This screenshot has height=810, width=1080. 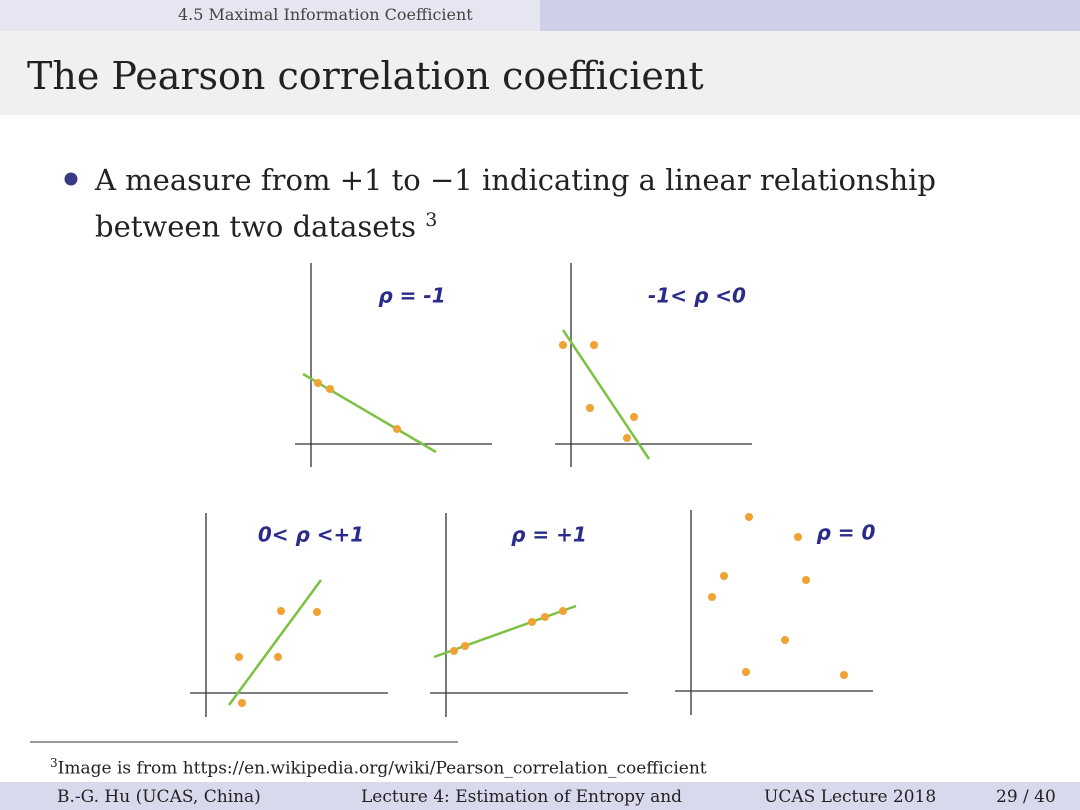 What do you see at coordinates (325, 14) in the screenshot?
I see `section-title: 4.5 Maximal Information Coefficient` at bounding box center [325, 14].